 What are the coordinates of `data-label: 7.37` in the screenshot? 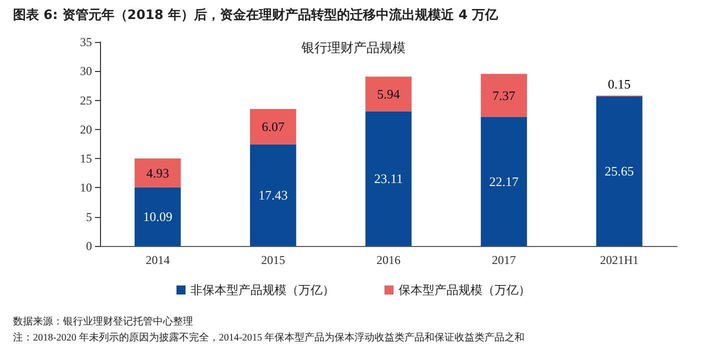 It's located at (504, 95).